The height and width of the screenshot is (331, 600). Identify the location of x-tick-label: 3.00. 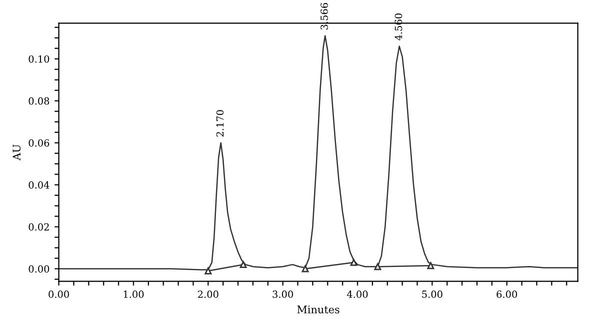
(283, 294).